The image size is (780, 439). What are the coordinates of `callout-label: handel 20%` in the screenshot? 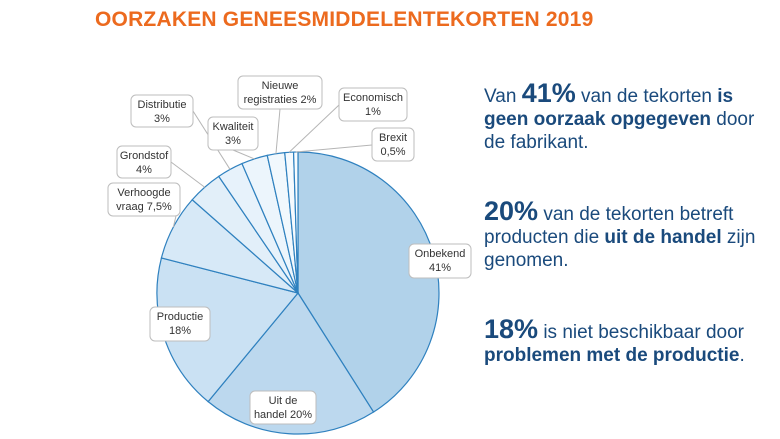 It's located at (283, 415).